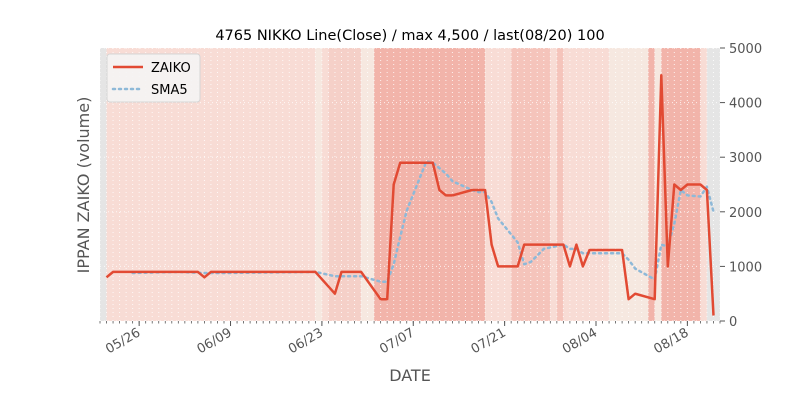 The height and width of the screenshot is (404, 800). I want to click on y-tick-label: 0, so click(733, 322).